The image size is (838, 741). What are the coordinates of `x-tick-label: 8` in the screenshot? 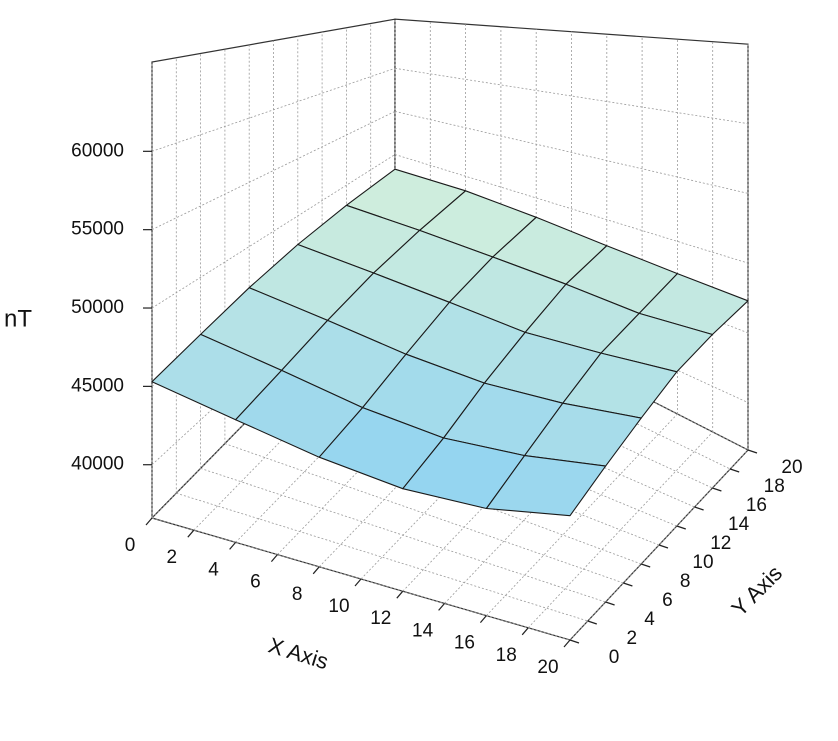 It's located at (297, 594).